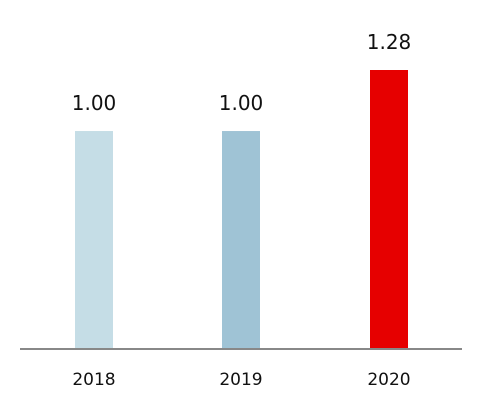 This screenshot has height=412, width=482. What do you see at coordinates (241, 103) in the screenshot?
I see `value-label-2019: 1.00` at bounding box center [241, 103].